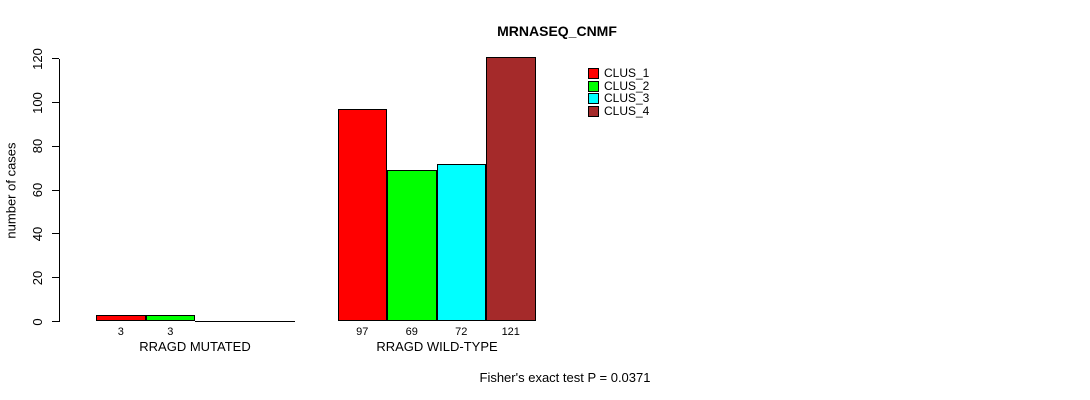 The height and width of the screenshot is (400, 1090). What do you see at coordinates (37, 277) in the screenshot?
I see `y-tick-label: 20` at bounding box center [37, 277].